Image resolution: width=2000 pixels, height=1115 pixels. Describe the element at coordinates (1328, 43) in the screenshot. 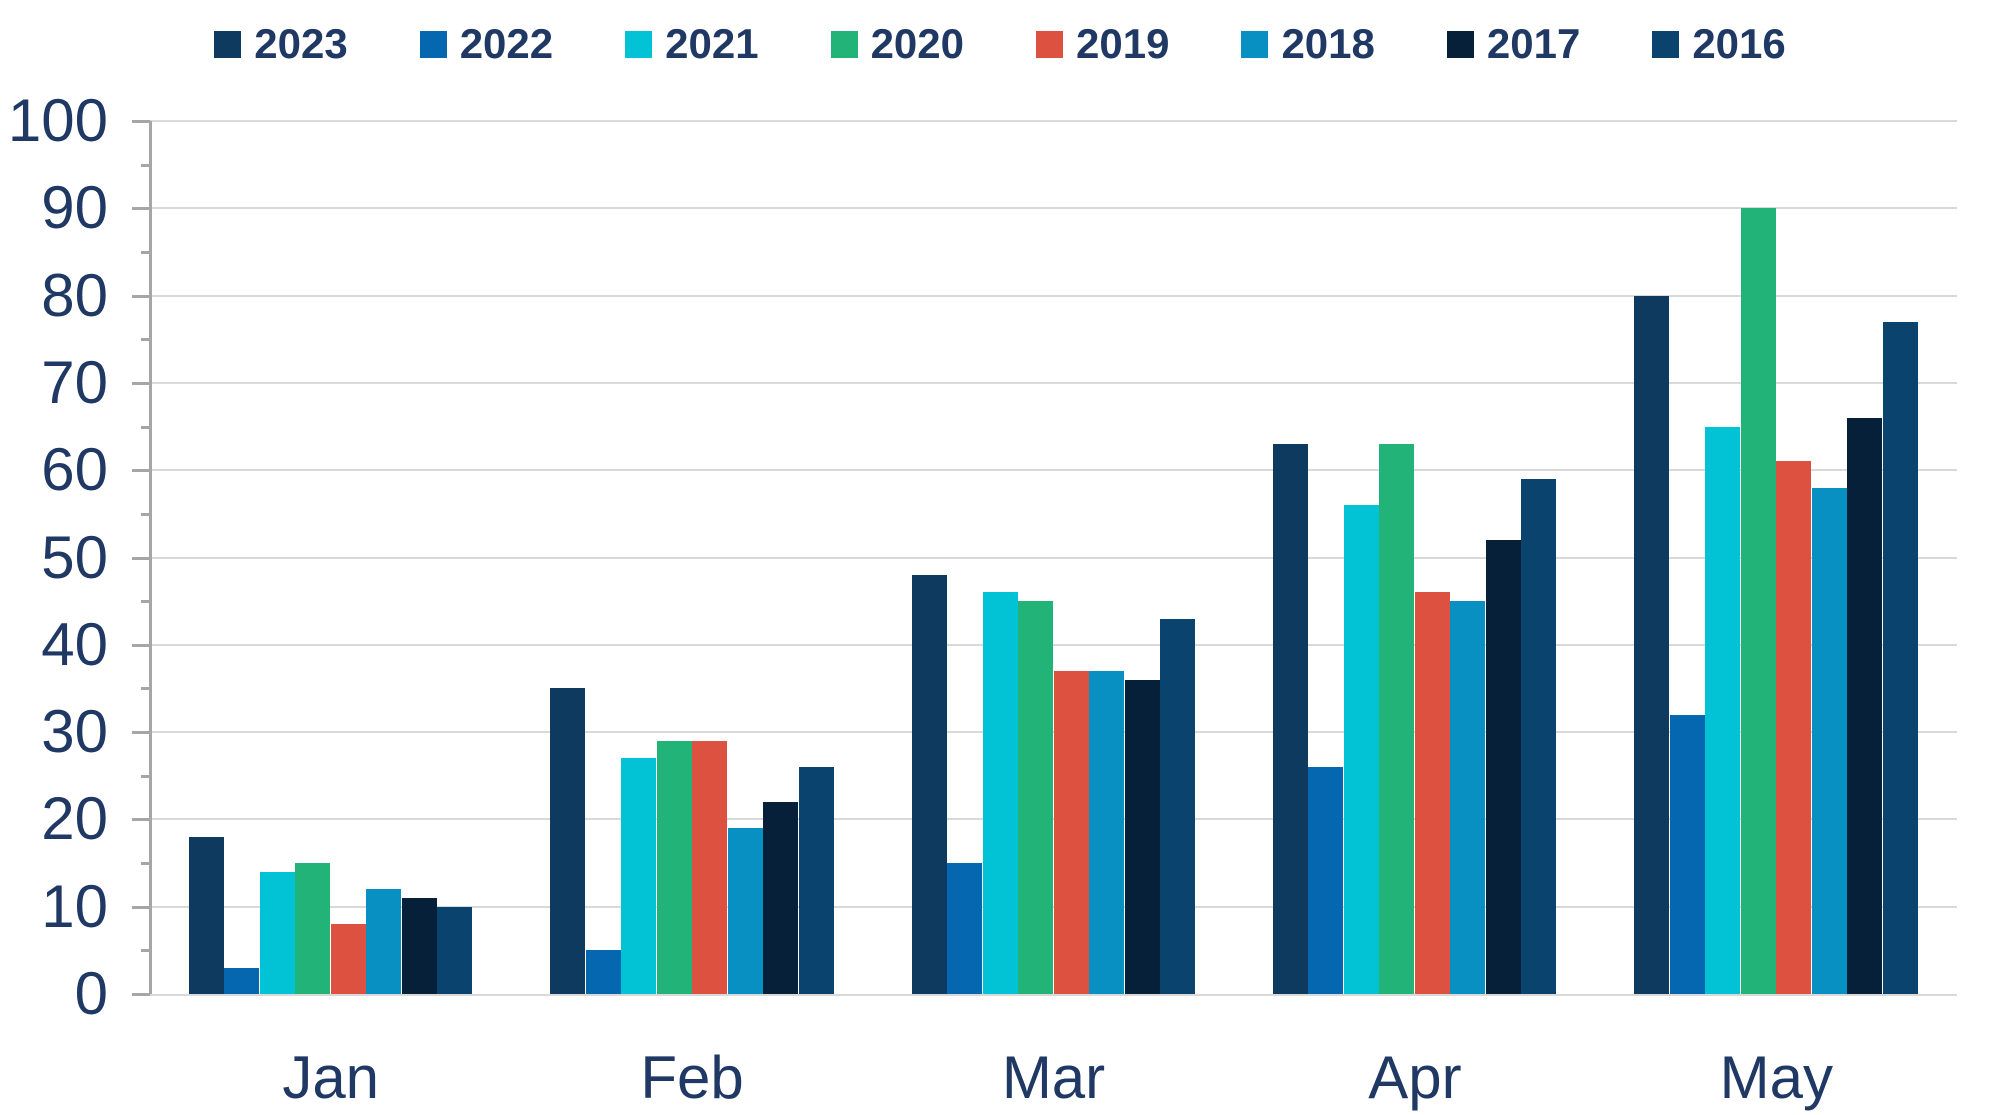

I see `legend-label: 2018` at that location.